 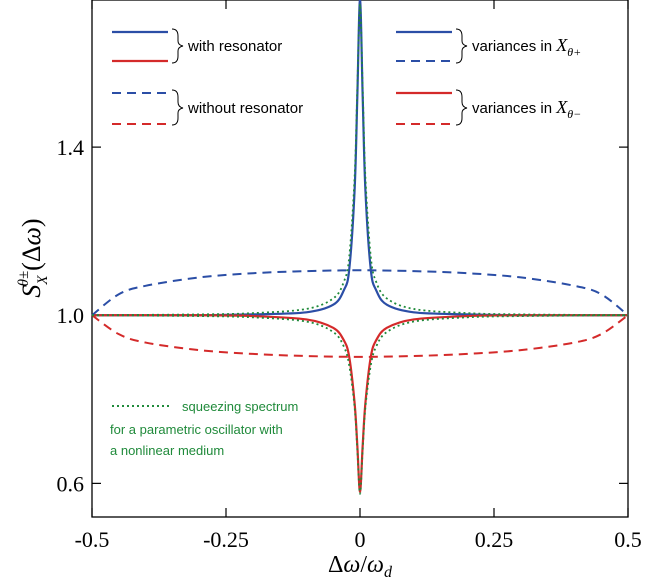 What do you see at coordinates (245, 108) in the screenshot?
I see `legend-label-without-resonator: without resonator` at bounding box center [245, 108].